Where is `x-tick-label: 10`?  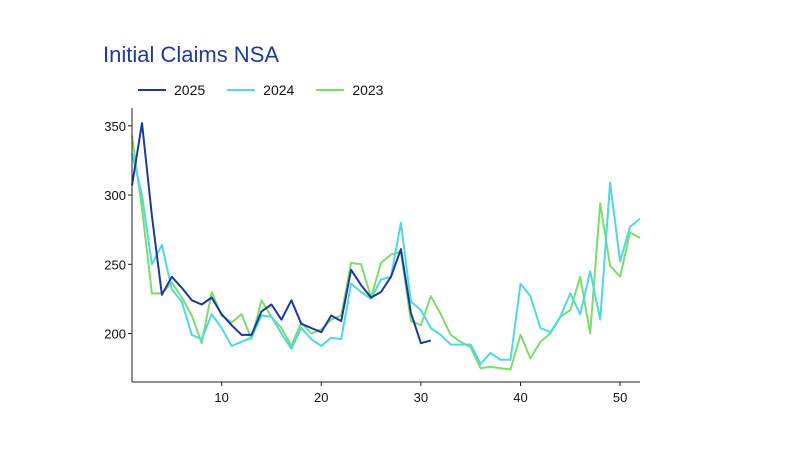
x-tick-label: 10 is located at coordinates (221, 397).